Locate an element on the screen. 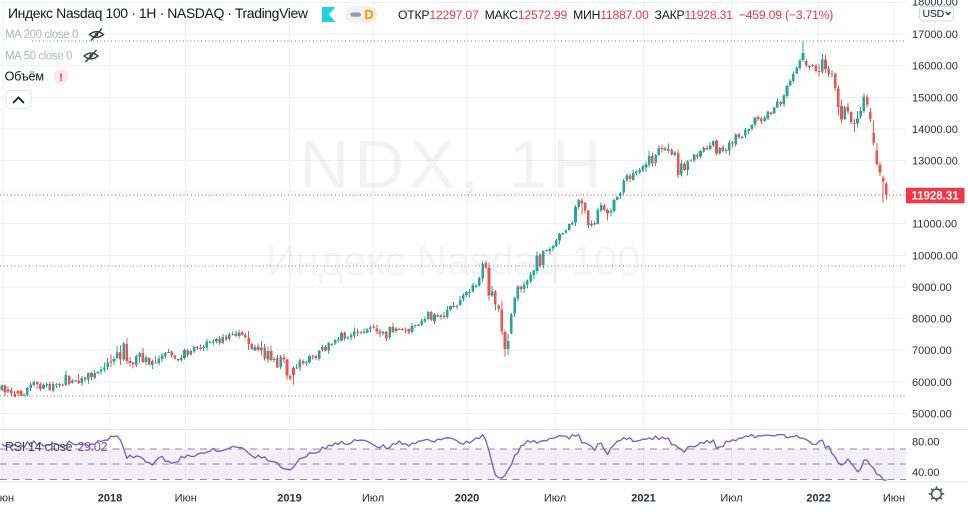 This screenshot has height=514, width=968. svg-text: 5000.00 is located at coordinates (932, 414).